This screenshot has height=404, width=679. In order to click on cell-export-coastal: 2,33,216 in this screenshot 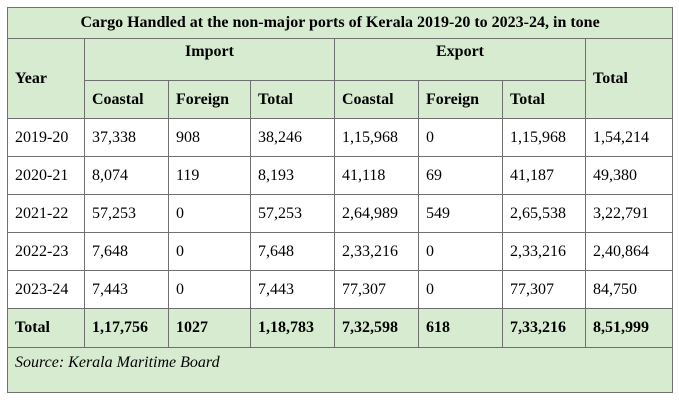, I will do `click(376, 251)`.